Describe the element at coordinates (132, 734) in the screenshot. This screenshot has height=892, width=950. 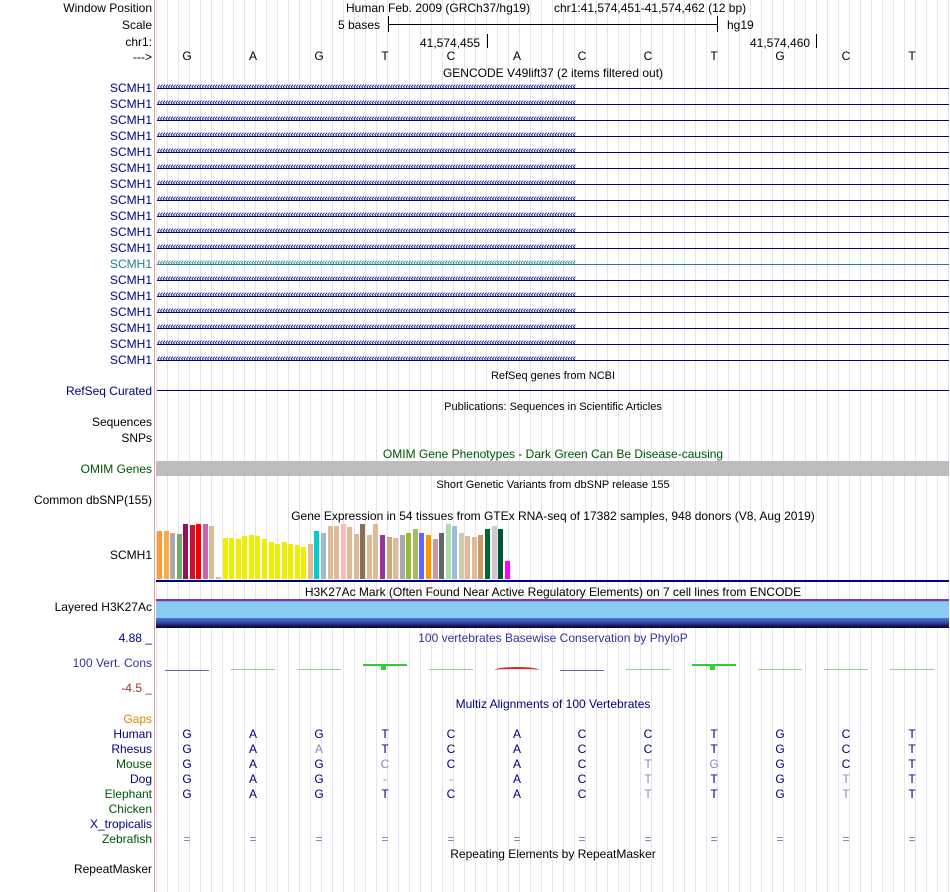
I see `species-label: Human` at that location.